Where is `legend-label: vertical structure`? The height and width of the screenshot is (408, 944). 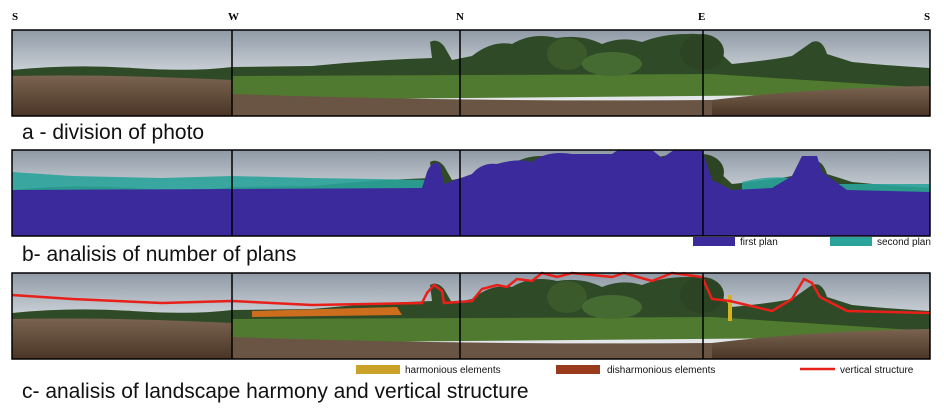 legend-label: vertical structure is located at coordinates (877, 370).